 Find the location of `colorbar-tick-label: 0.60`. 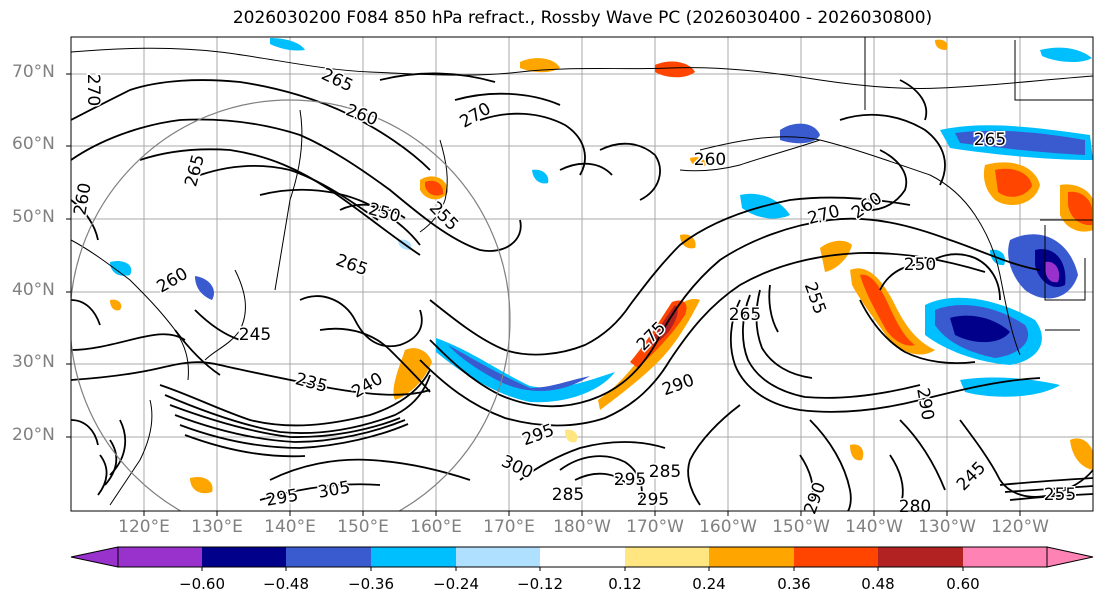

colorbar-tick-label: 0.60 is located at coordinates (963, 584).